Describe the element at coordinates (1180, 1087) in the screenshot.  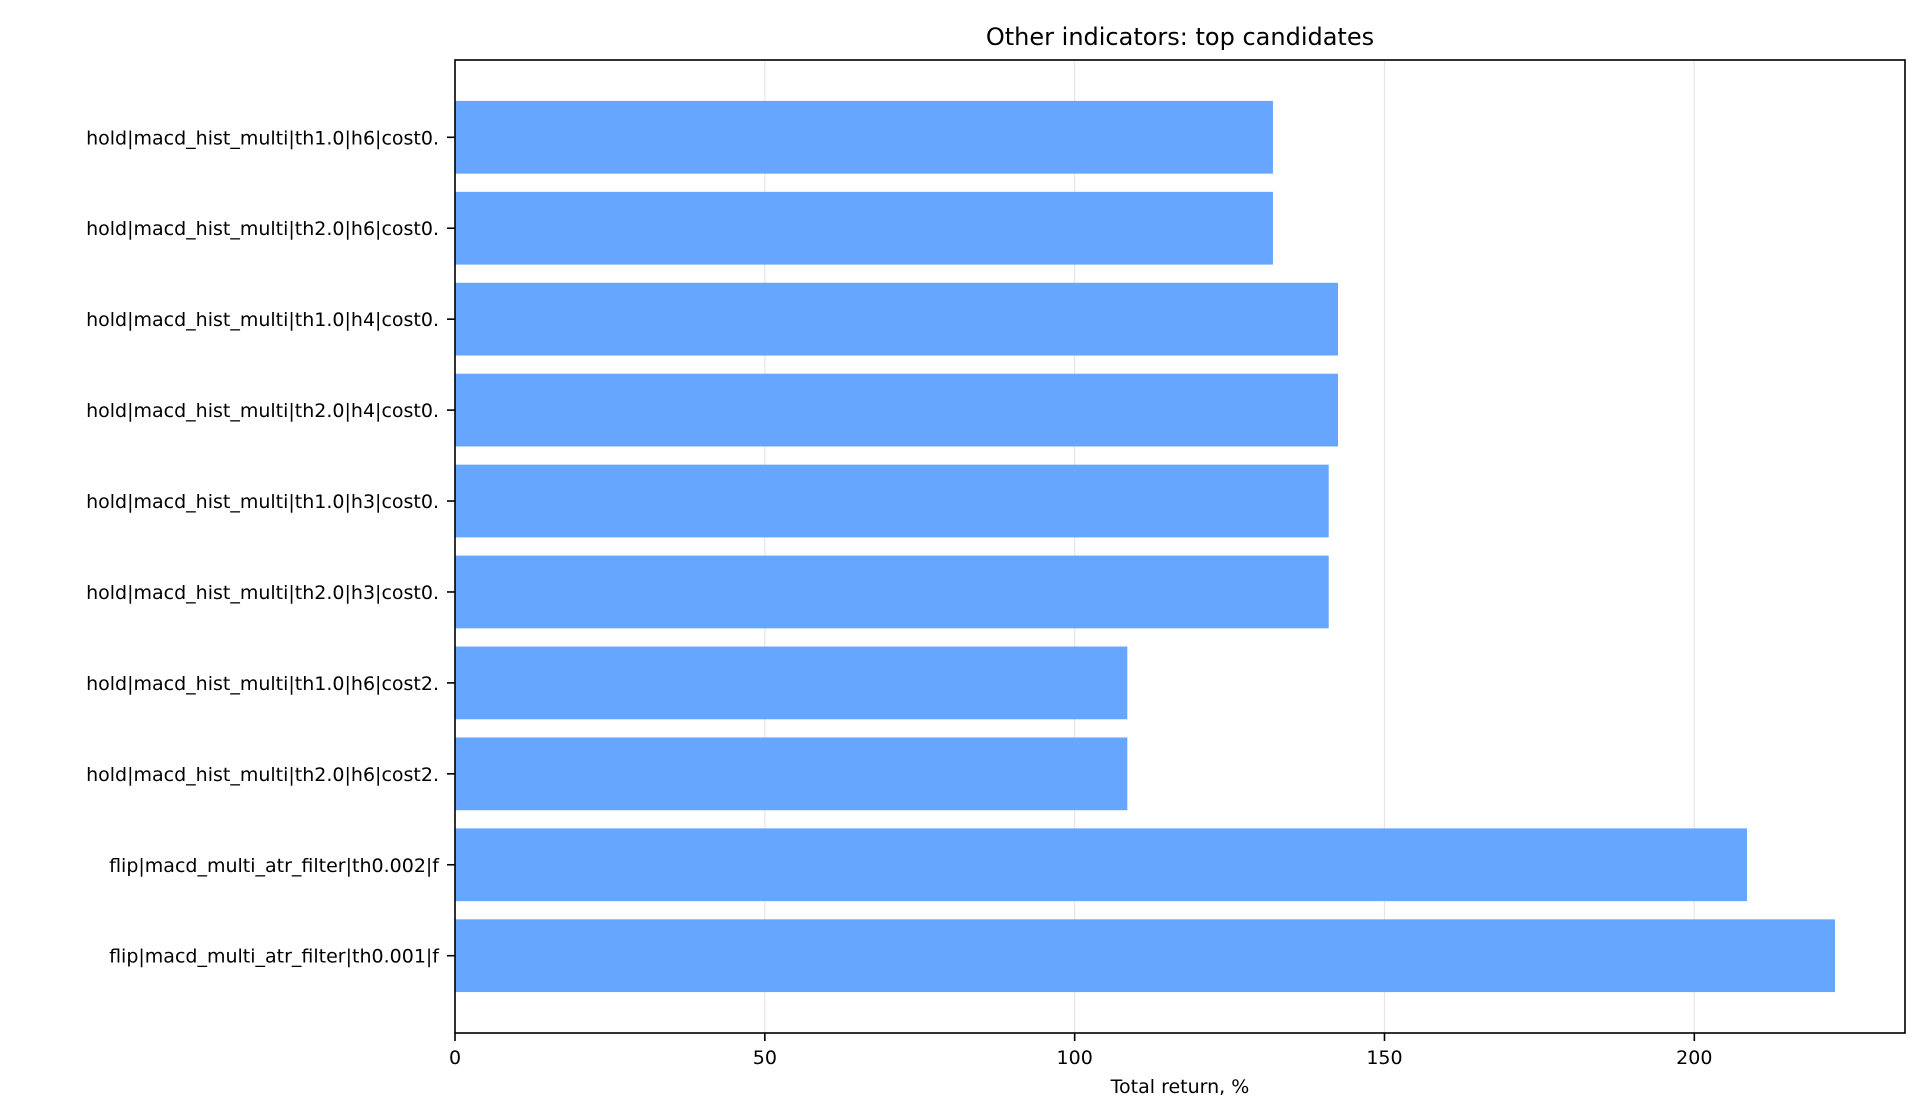
I see `x-axis-label: Total return, %` at that location.